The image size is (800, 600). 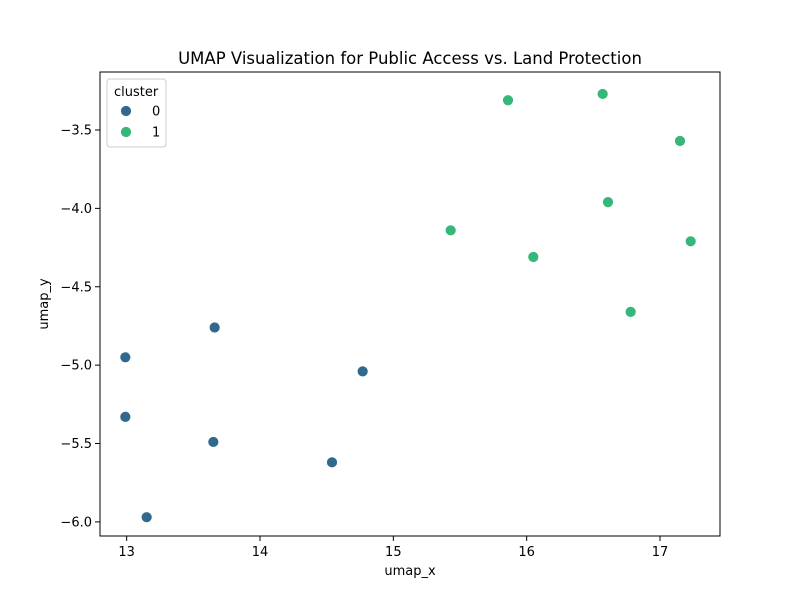 I want to click on x-axis-ticks: 13 14 15 16 17, so click(x=393, y=548).